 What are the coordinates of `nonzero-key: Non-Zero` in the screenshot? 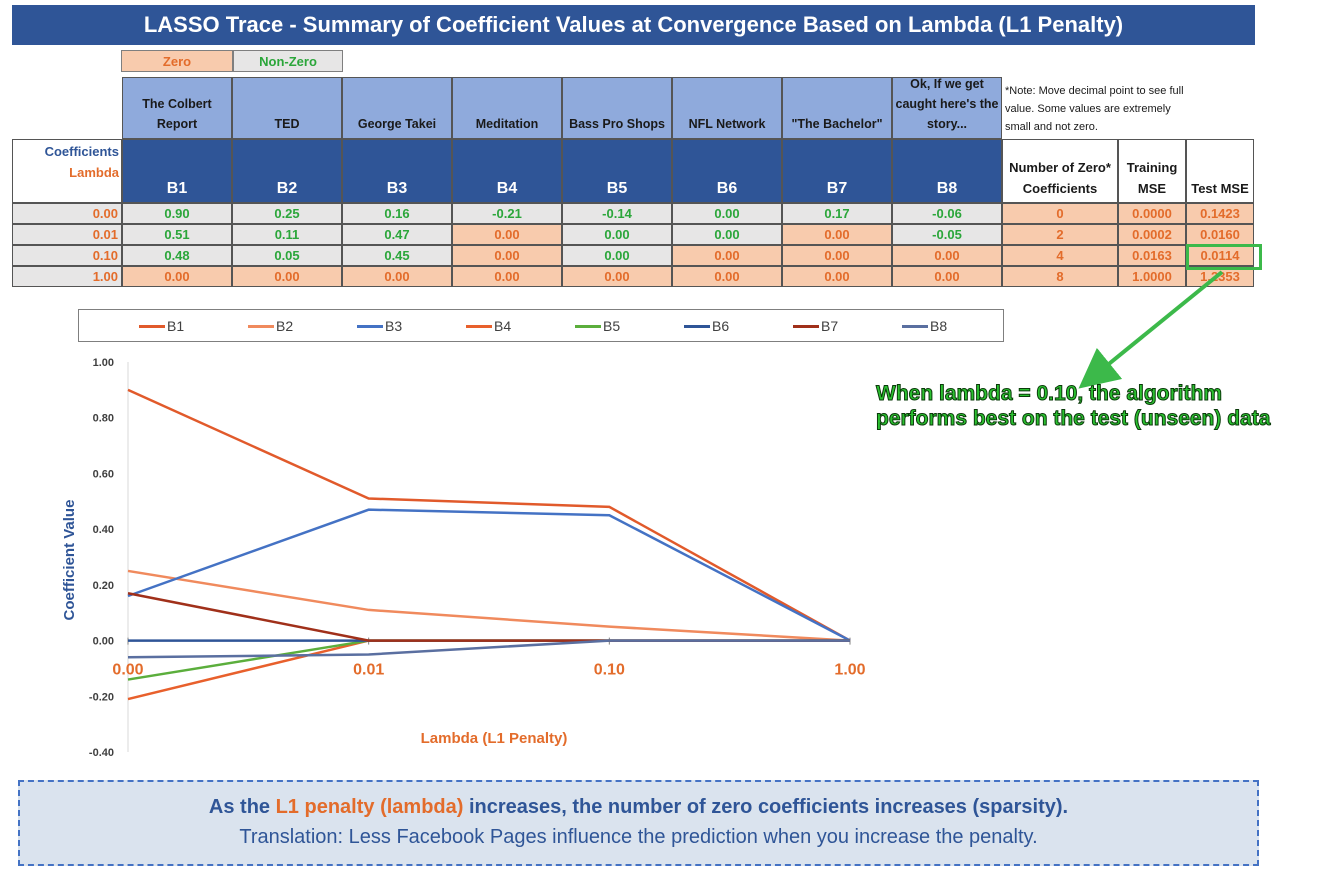 It's located at (288, 61).